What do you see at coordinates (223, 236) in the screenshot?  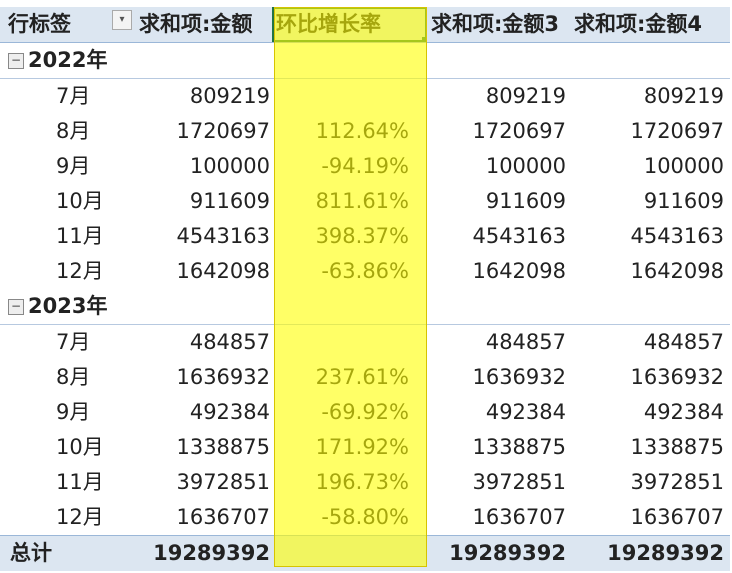 I see `amount-cell: 4543163` at bounding box center [223, 236].